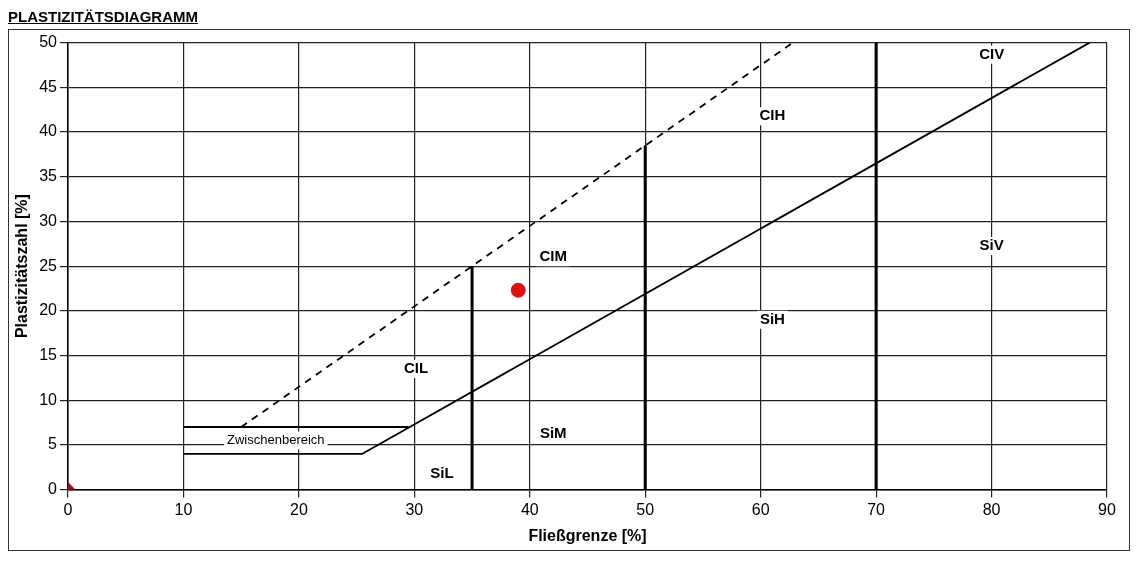 This screenshot has width=1144, height=584. What do you see at coordinates (772, 115) in the screenshot?
I see `annotation: CIH` at bounding box center [772, 115].